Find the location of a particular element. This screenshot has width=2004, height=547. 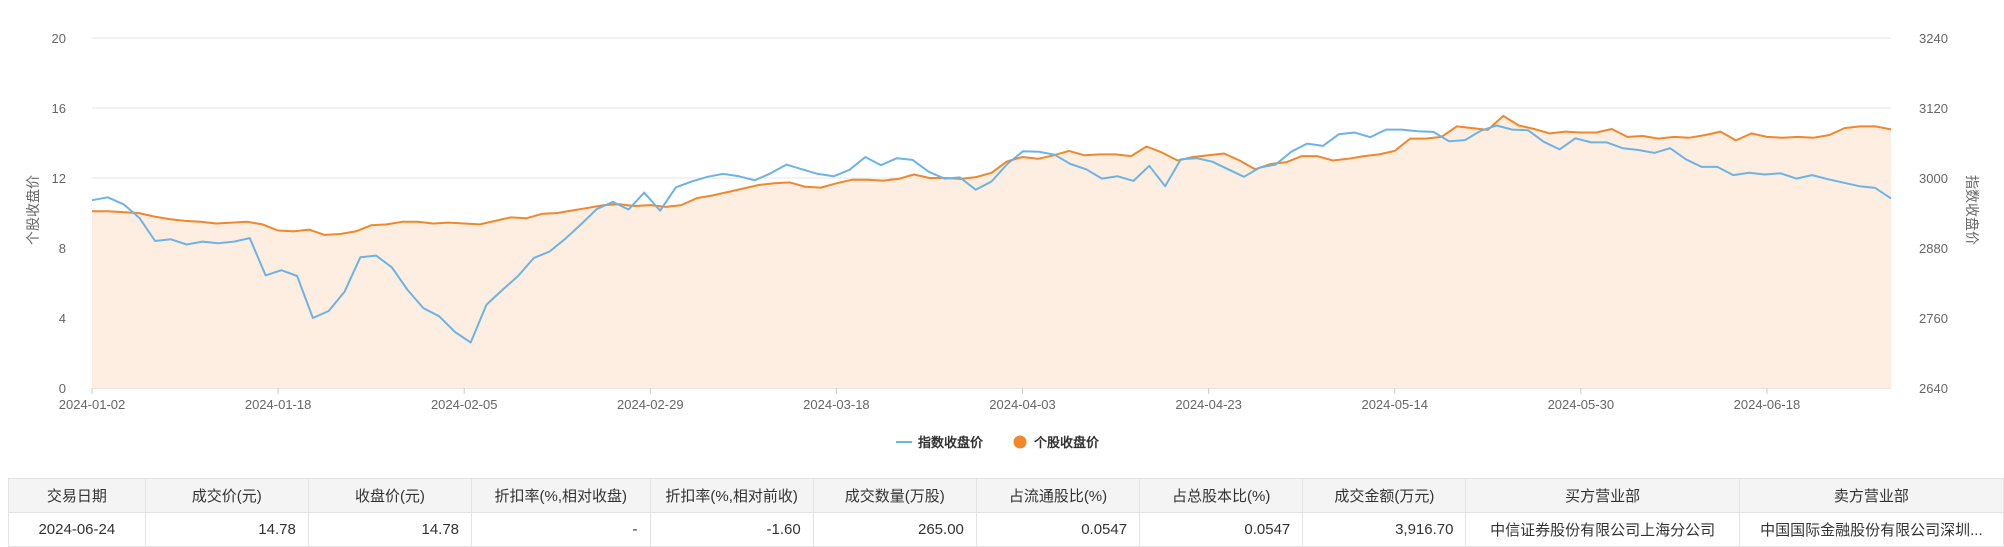

left-tick-label: 0 is located at coordinates (62, 388).